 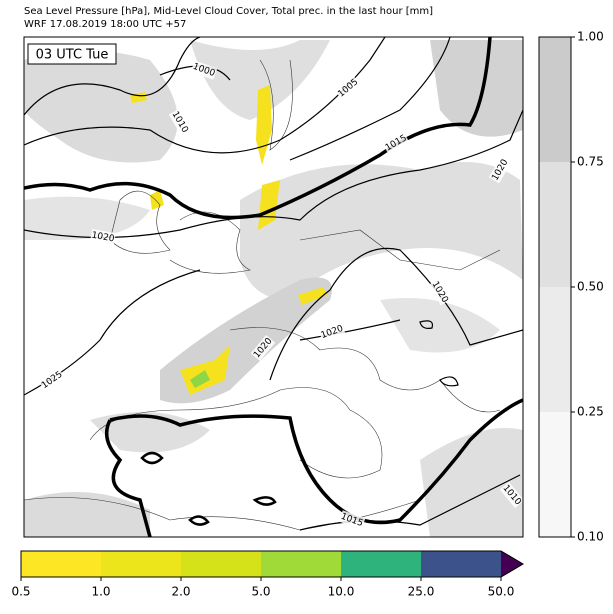 What do you see at coordinates (105, 24) in the screenshot?
I see `subtitle: WRF 17.08.2019 18:00 UTC +57` at bounding box center [105, 24].